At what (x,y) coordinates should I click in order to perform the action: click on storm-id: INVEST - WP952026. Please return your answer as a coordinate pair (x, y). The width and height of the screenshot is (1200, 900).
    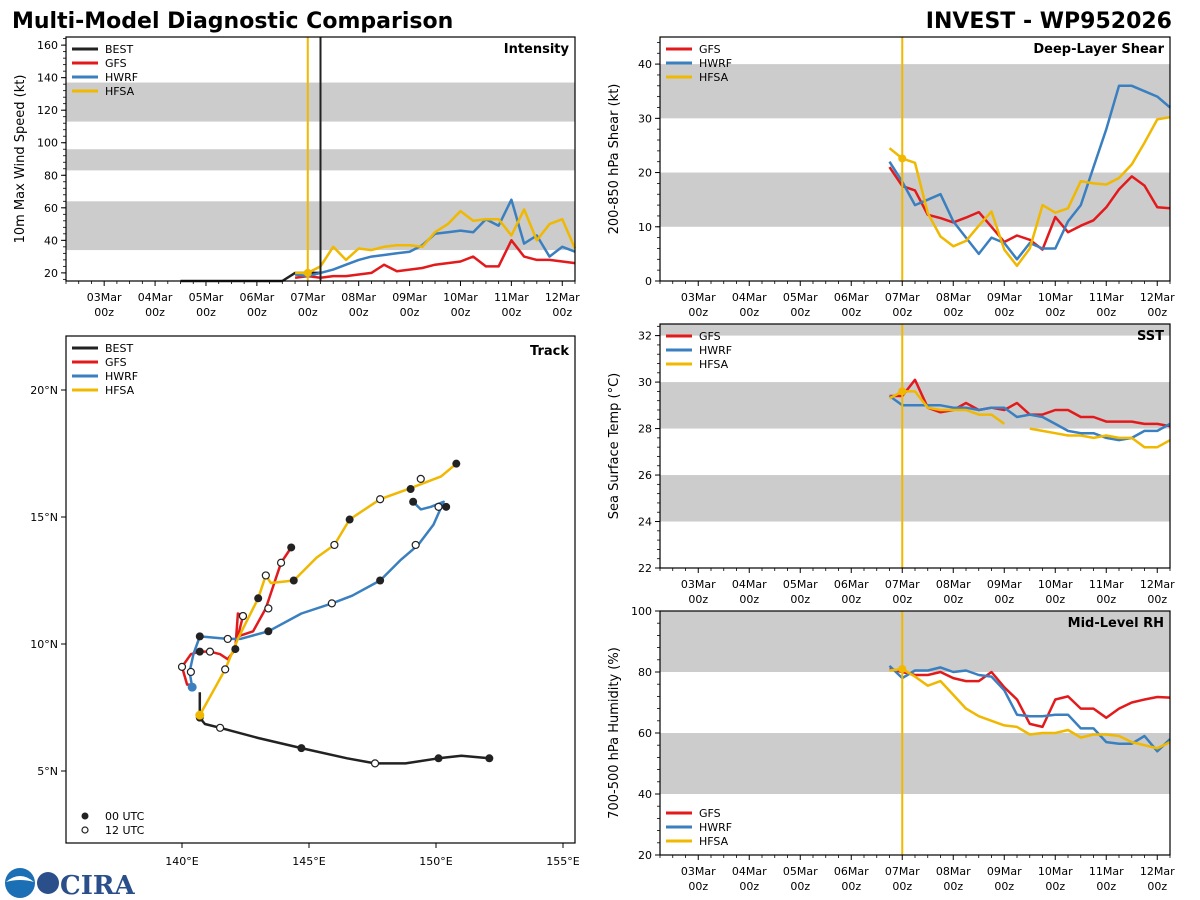
    Looking at the image, I should click on (1049, 21).